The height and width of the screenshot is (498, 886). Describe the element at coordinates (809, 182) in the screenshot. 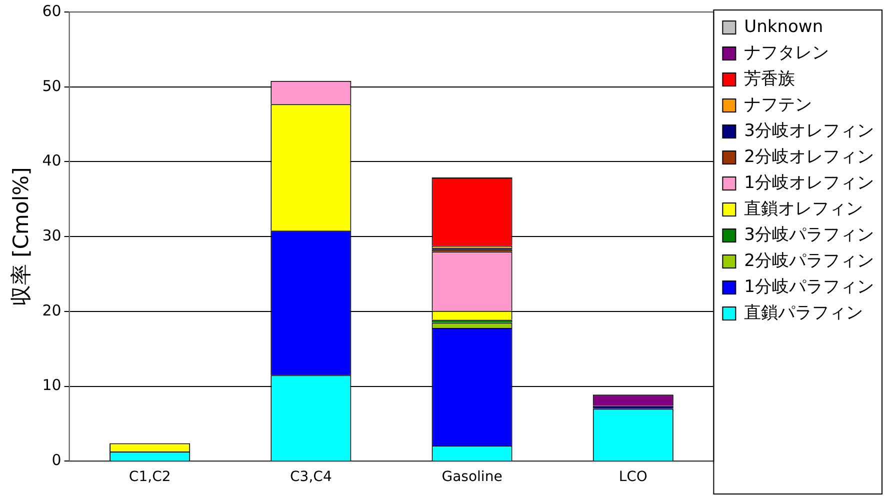

I see `legend-label: 1分岐オレフィン` at that location.